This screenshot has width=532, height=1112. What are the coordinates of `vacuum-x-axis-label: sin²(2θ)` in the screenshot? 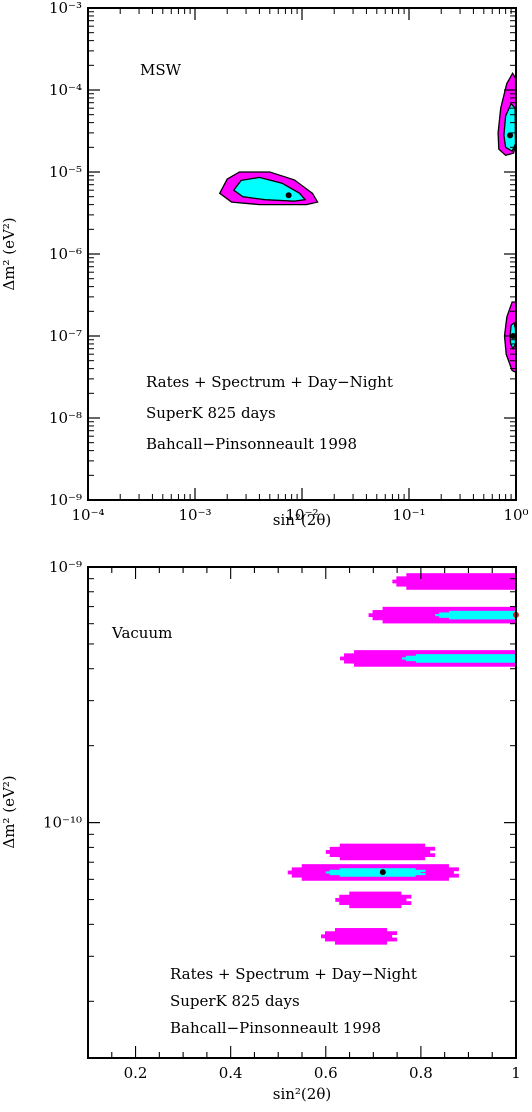 It's located at (302, 1094).